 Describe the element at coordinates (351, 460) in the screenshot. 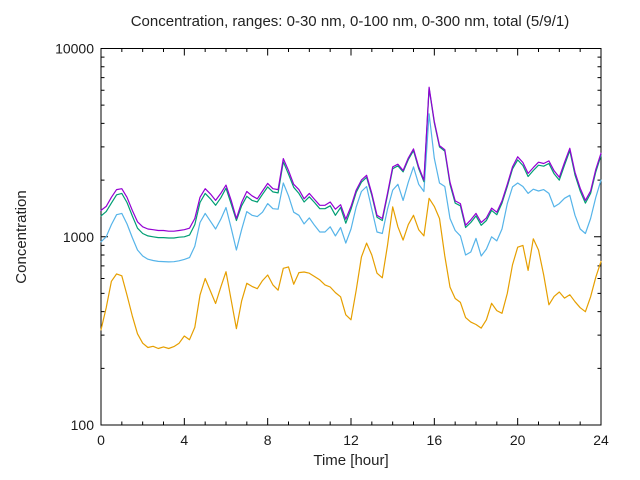

I see `x-axis-title: Time [hour]` at that location.